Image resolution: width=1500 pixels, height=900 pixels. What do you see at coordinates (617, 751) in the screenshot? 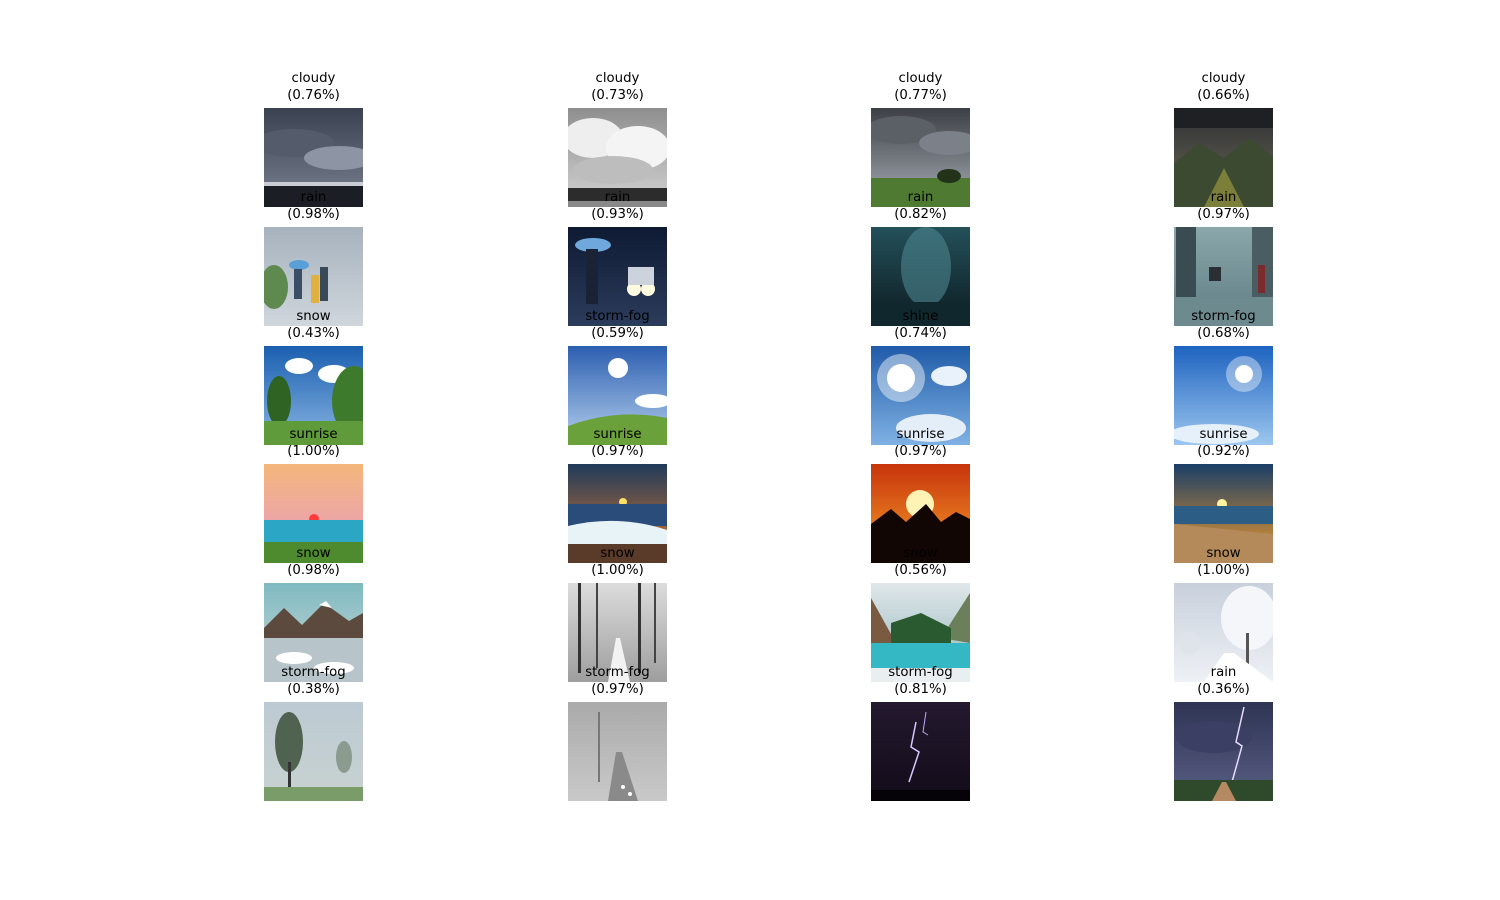
I see `fog-road-image` at bounding box center [617, 751].